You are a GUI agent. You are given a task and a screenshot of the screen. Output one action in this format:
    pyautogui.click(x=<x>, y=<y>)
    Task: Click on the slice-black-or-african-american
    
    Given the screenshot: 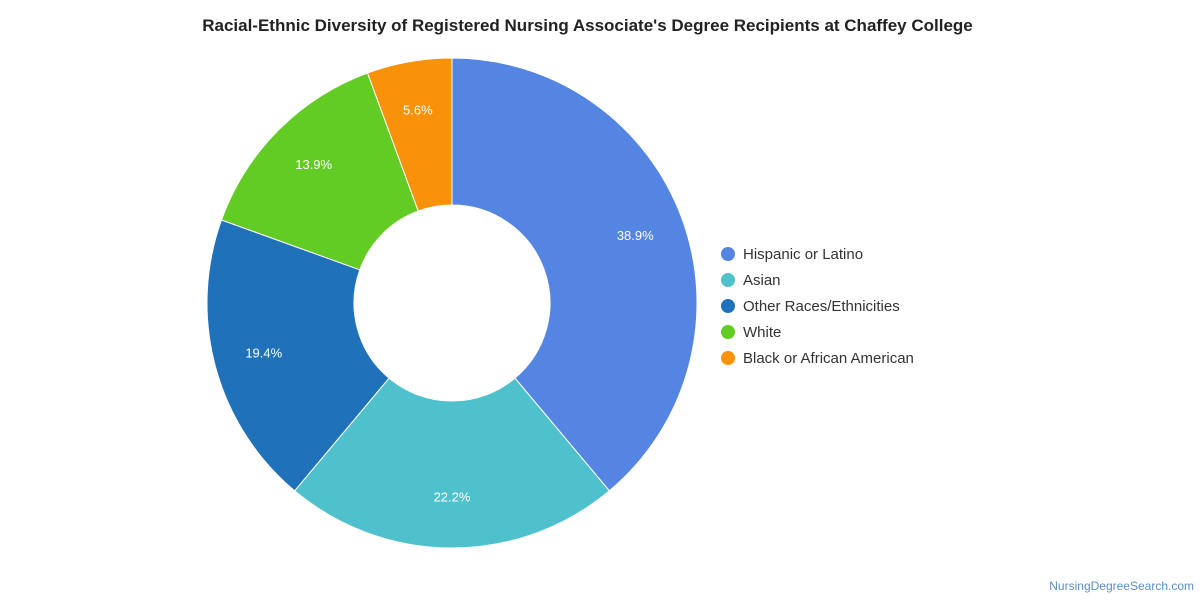 What is the action you would take?
    pyautogui.click(x=409, y=134)
    